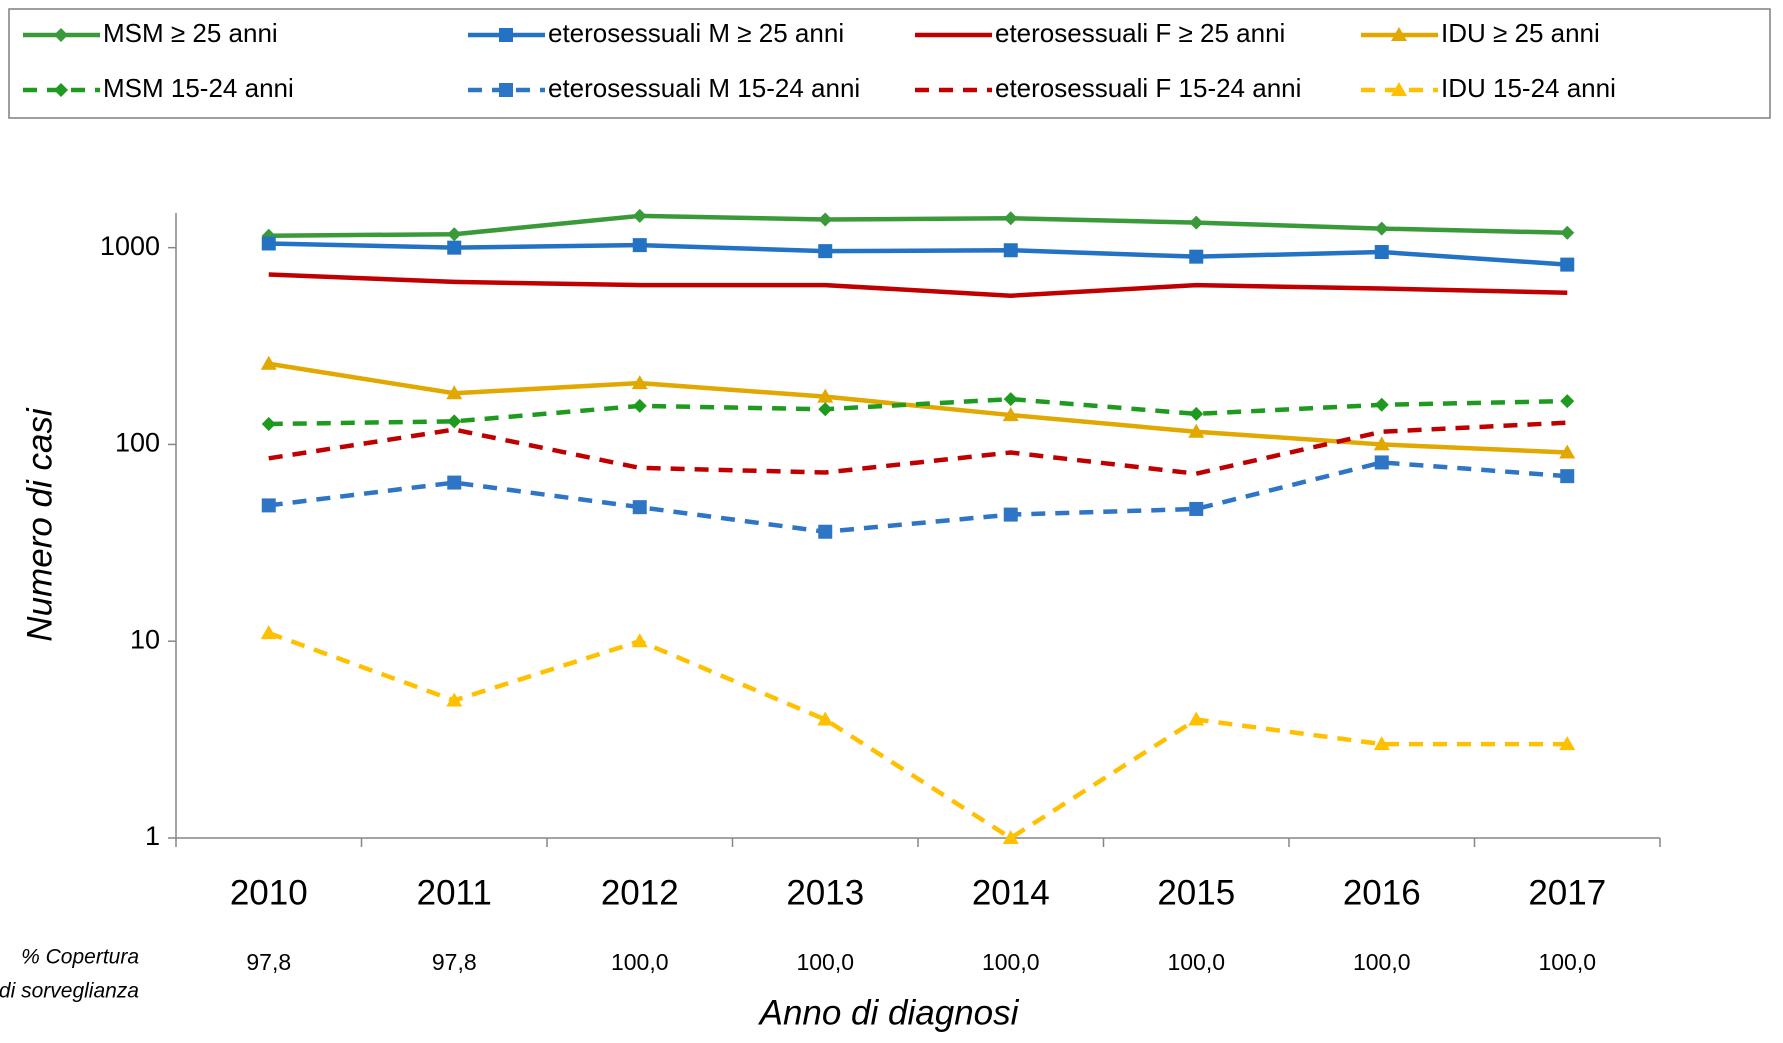  Describe the element at coordinates (190, 33) in the screenshot. I see `legend-label: MSM ≥ 25 anni` at that location.